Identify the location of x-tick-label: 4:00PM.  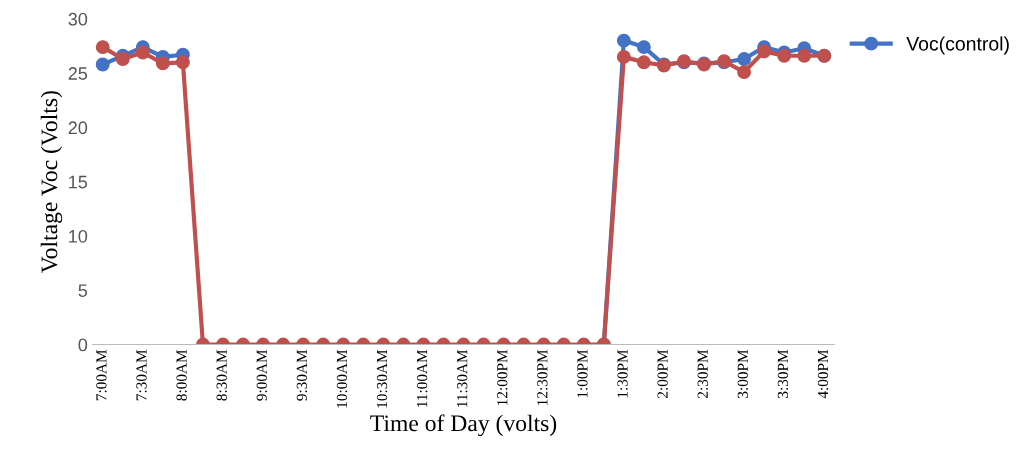
(823, 374).